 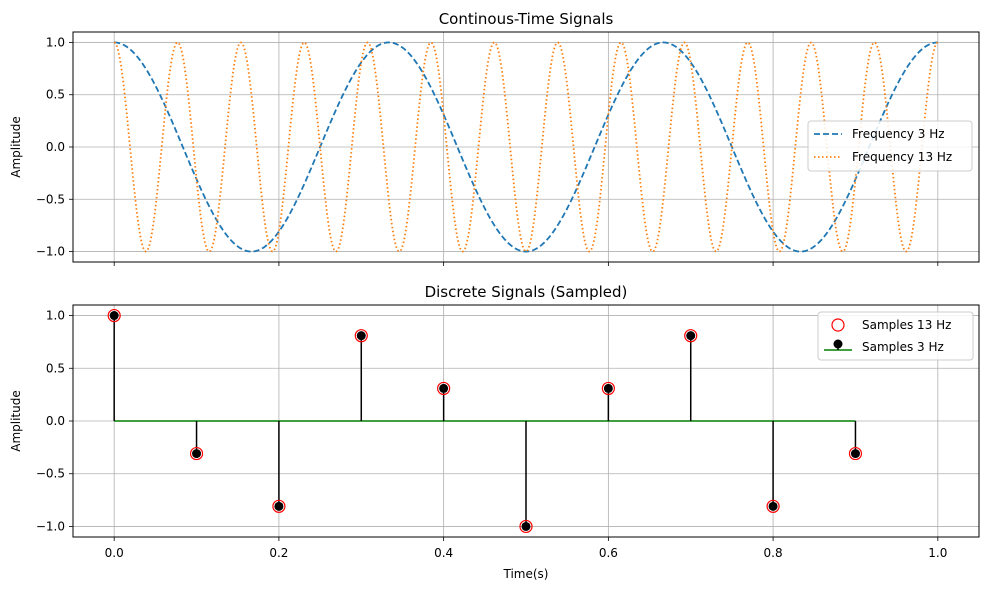 What do you see at coordinates (50, 526) in the screenshot?
I see `bottom-y-tick-label: −1.0` at bounding box center [50, 526].